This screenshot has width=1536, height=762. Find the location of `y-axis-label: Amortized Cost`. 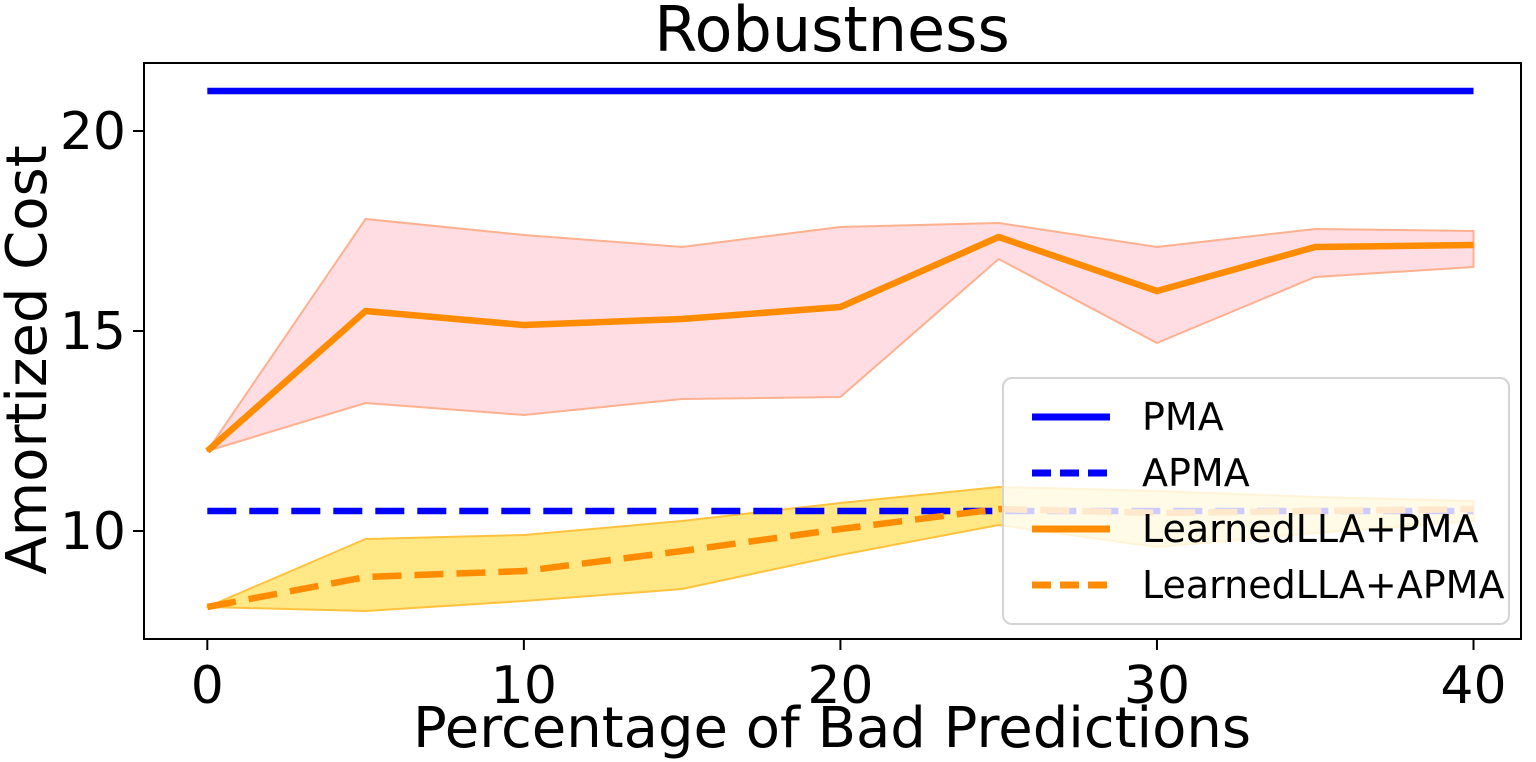

y-axis-label: Amortized Cost is located at coordinates (30, 359).